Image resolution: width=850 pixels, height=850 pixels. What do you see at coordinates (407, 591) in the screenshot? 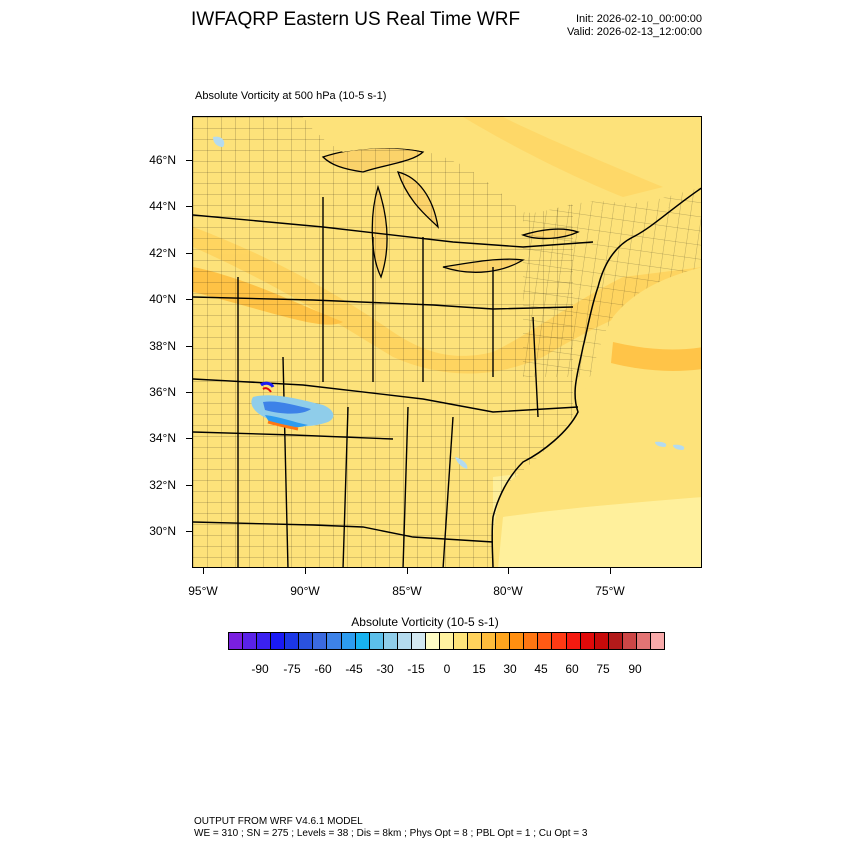
I see `lon-label: 85°W` at bounding box center [407, 591].